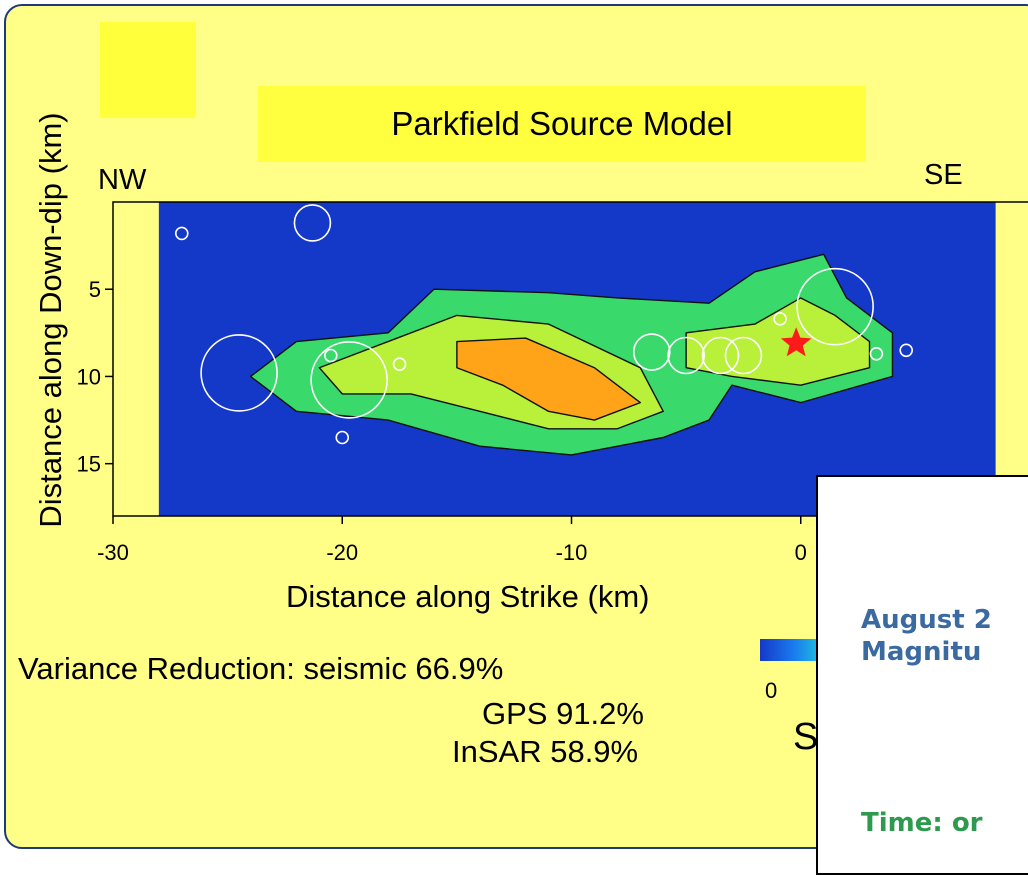 The width and height of the screenshot is (1028, 875). What do you see at coordinates (771, 690) in the screenshot?
I see `colorbar-min-label: 0` at bounding box center [771, 690].